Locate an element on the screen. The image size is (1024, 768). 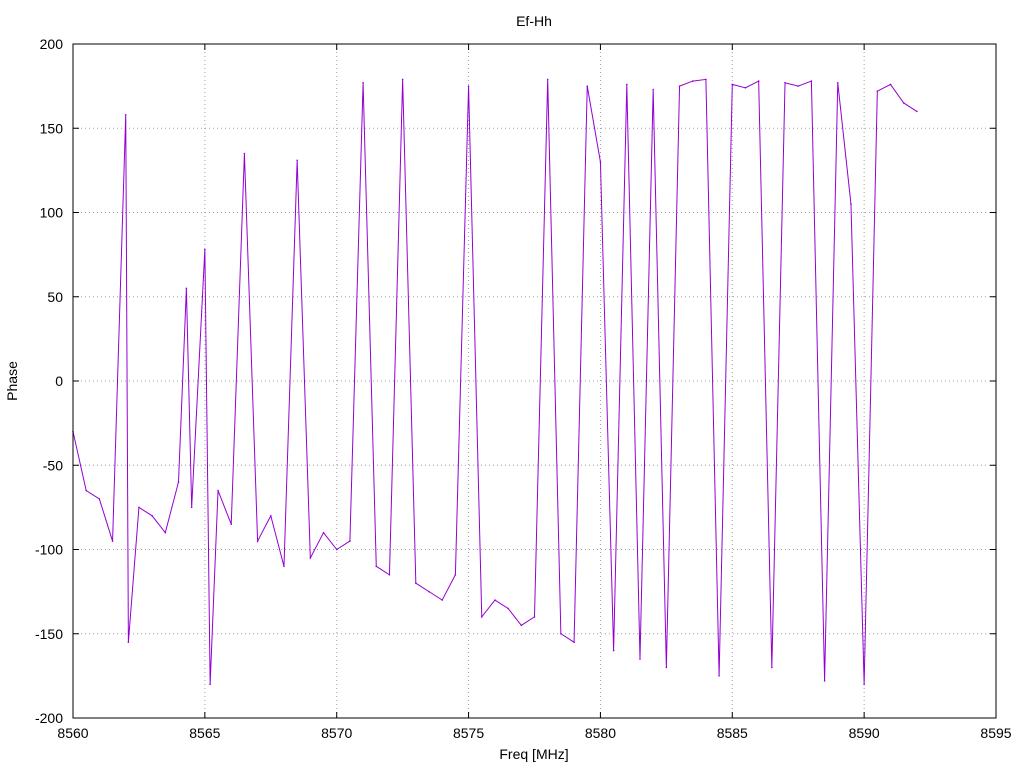
y-axis-label: Phase is located at coordinates (12, 381).